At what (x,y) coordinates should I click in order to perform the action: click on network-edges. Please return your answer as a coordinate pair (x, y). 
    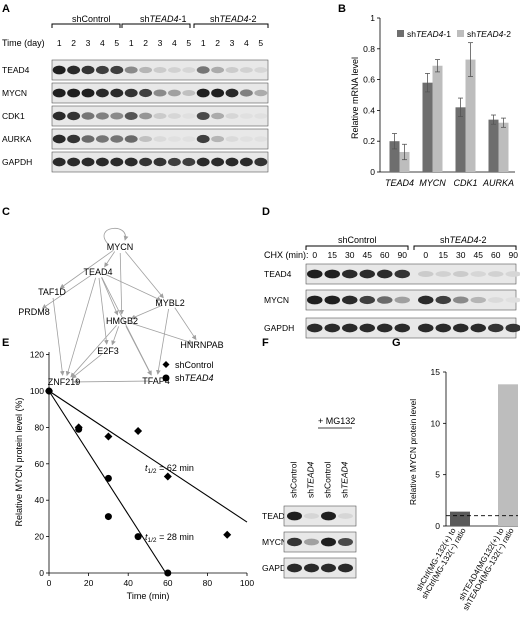
    Looking at the image, I should click on (119, 306).